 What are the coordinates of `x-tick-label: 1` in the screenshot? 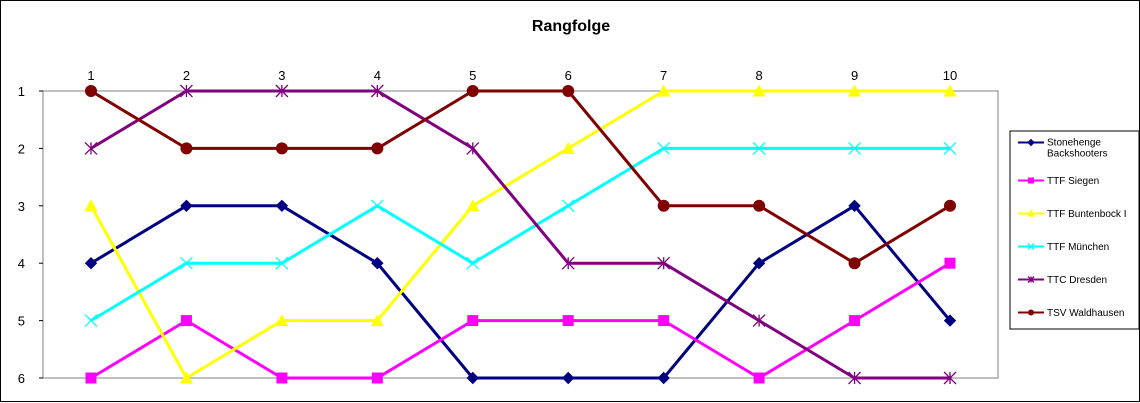 It's located at (90, 75).